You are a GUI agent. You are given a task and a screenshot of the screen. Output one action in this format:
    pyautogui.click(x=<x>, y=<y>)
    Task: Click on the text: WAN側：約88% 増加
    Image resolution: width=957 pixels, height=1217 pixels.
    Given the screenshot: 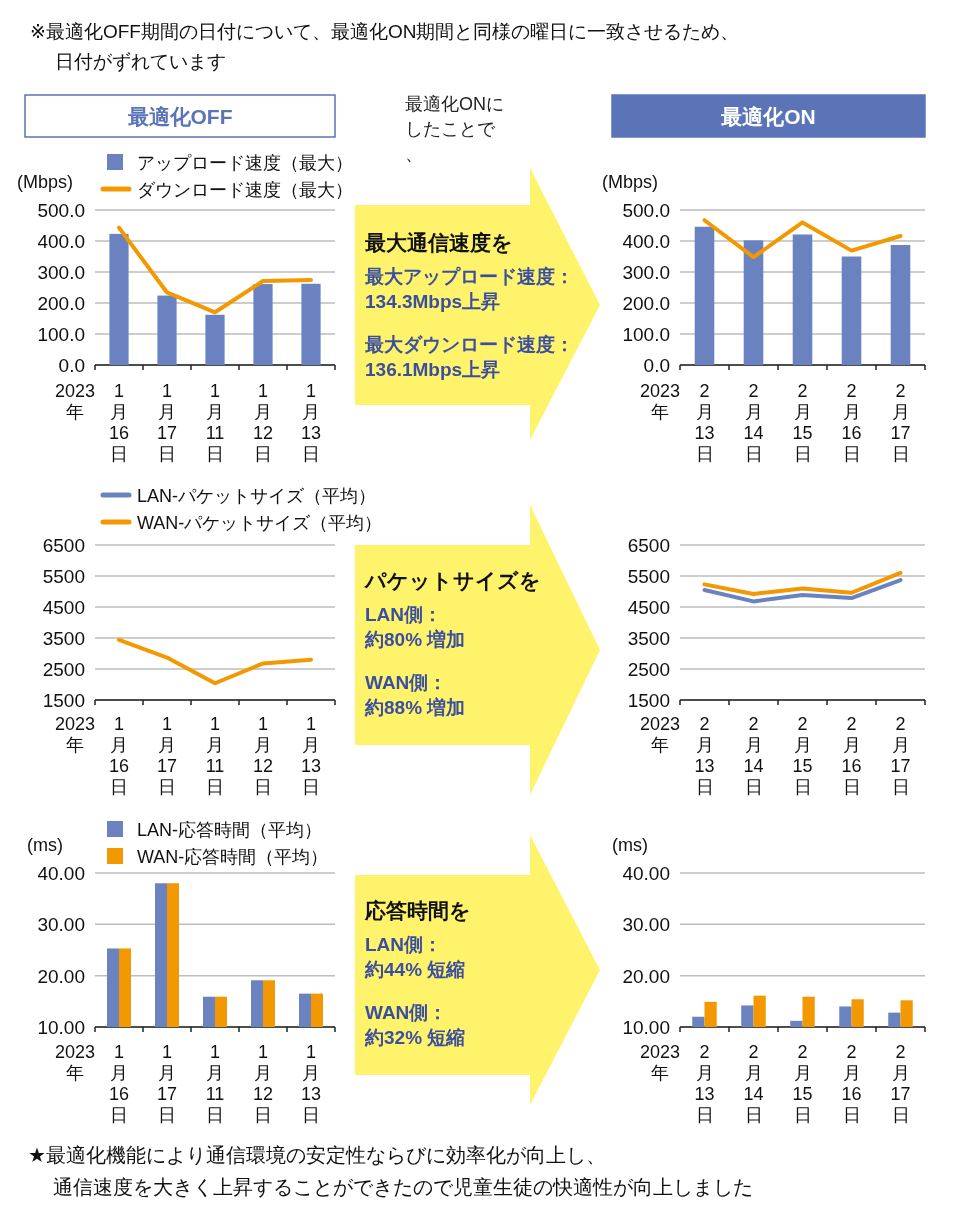 What is the action you would take?
    pyautogui.click(x=415, y=695)
    